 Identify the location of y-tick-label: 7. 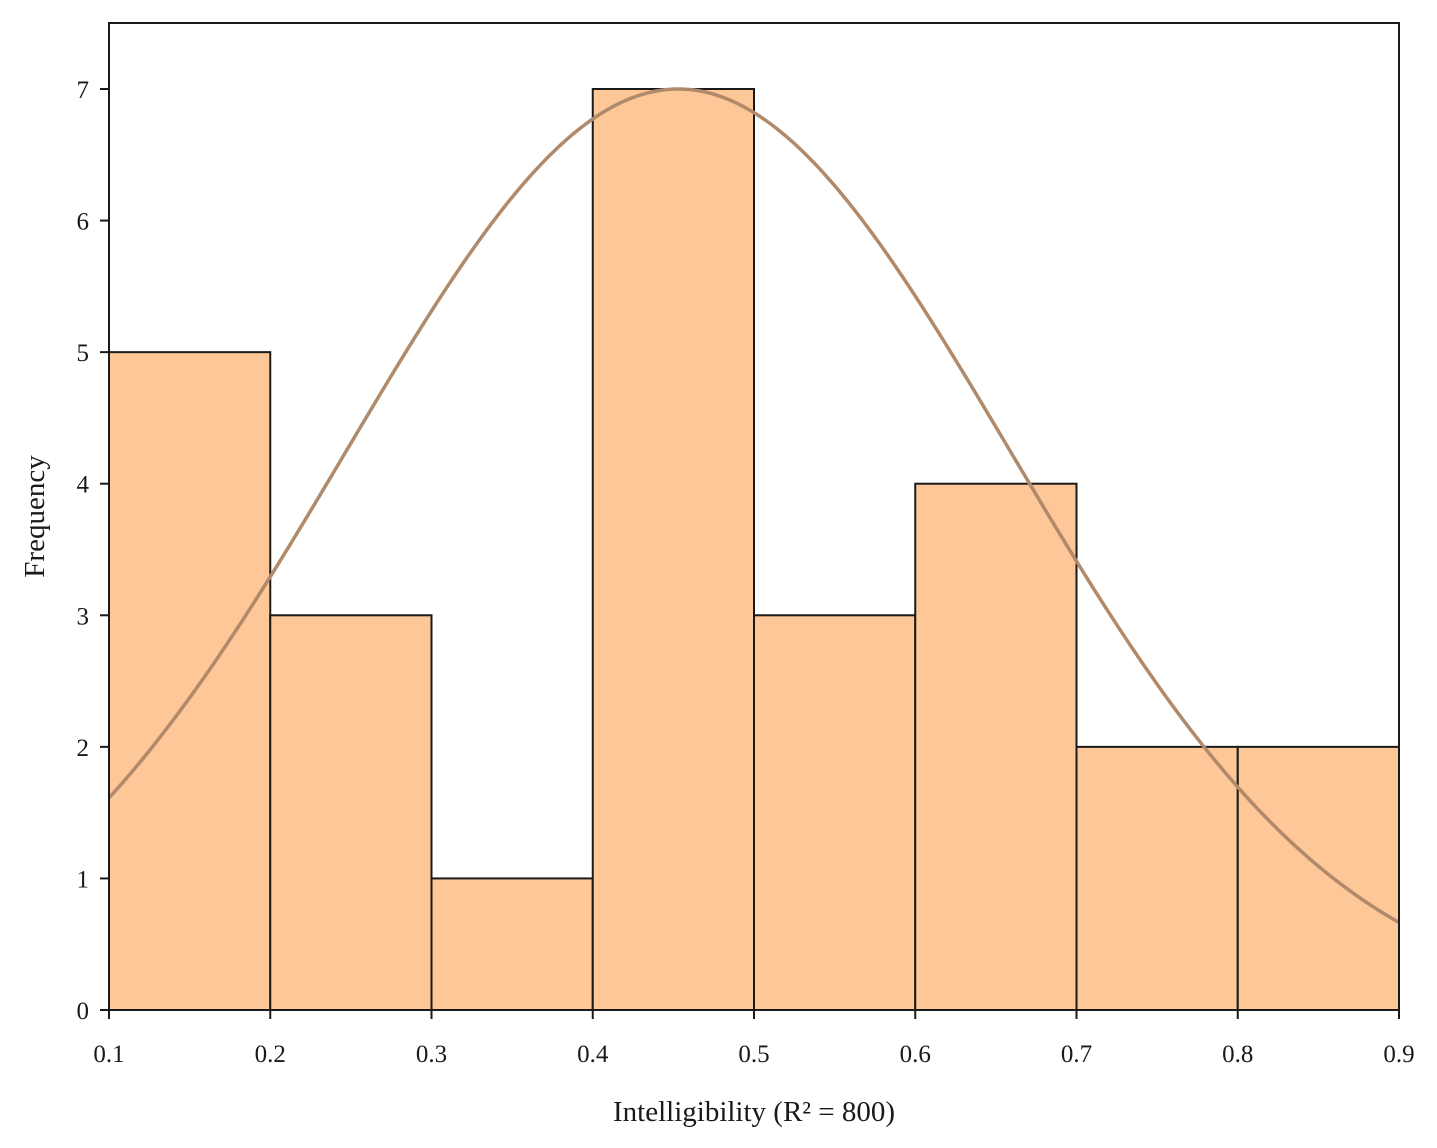
(83, 90).